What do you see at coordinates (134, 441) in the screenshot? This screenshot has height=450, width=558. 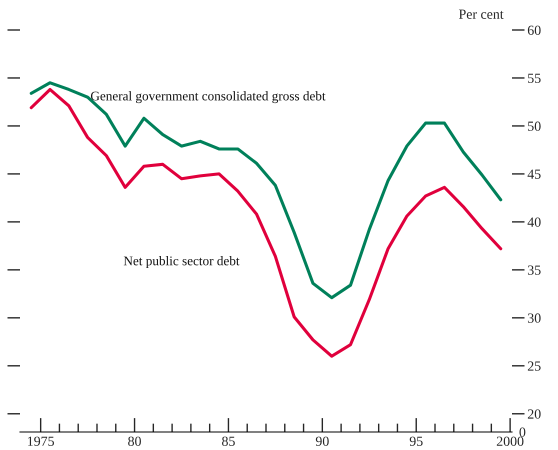 I see `x-tick-label: 80` at bounding box center [134, 441].